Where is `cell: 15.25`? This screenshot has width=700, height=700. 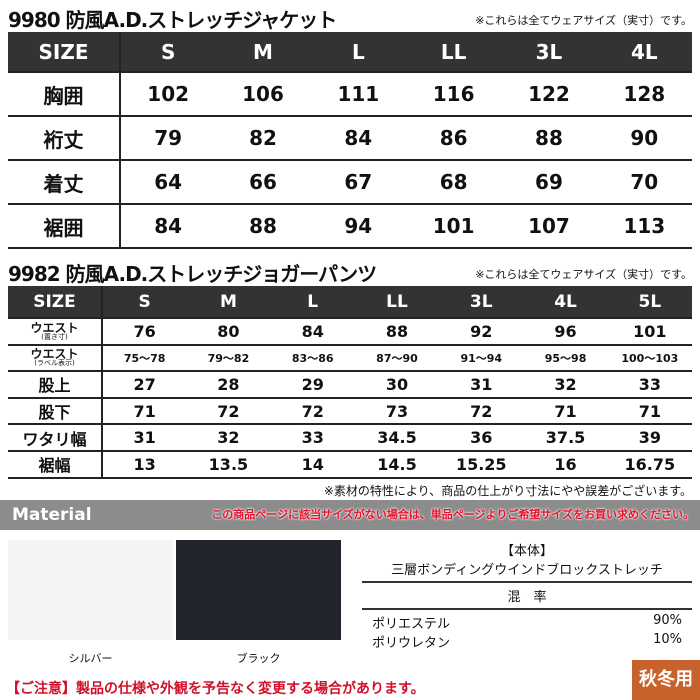
cell: 15.25 is located at coordinates (481, 464).